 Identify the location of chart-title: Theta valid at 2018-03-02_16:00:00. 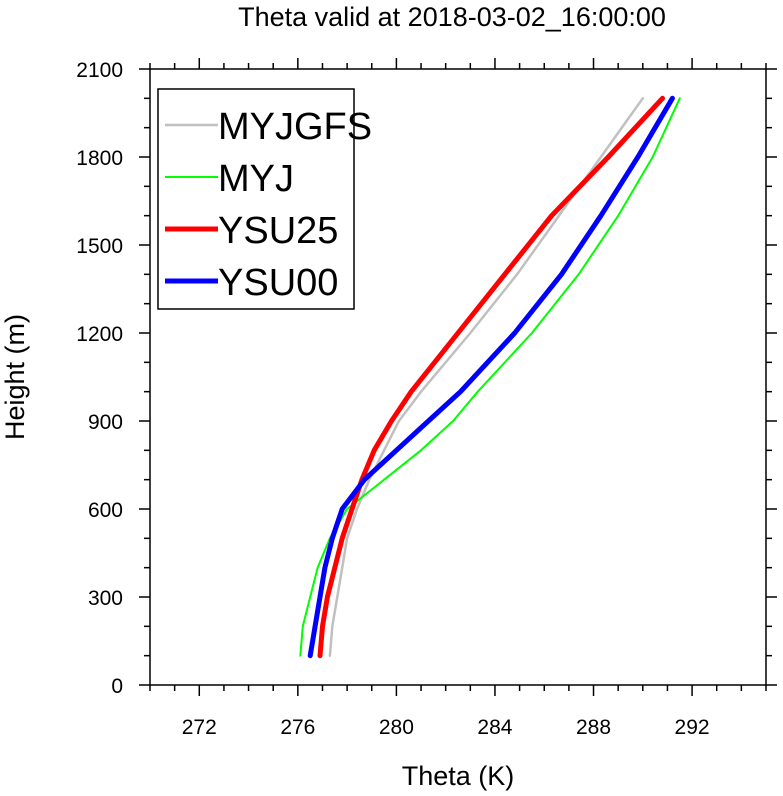
(452, 17).